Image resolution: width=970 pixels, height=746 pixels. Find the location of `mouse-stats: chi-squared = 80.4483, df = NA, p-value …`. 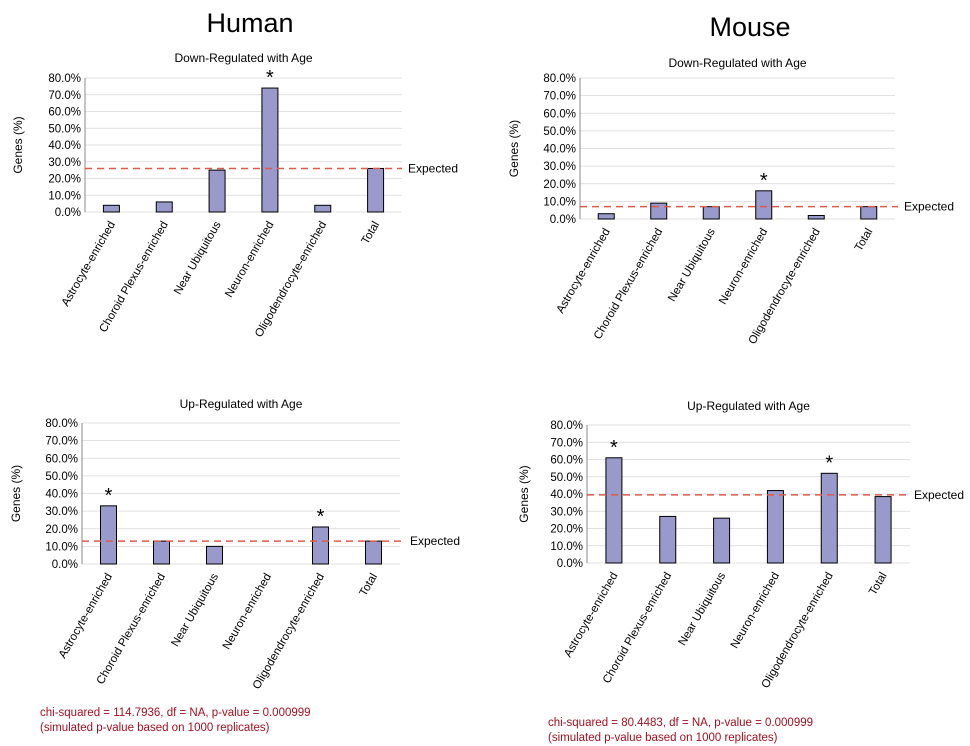

mouse-stats: chi-squared = 80.4483, df = NA, p-value … is located at coordinates (680, 731).